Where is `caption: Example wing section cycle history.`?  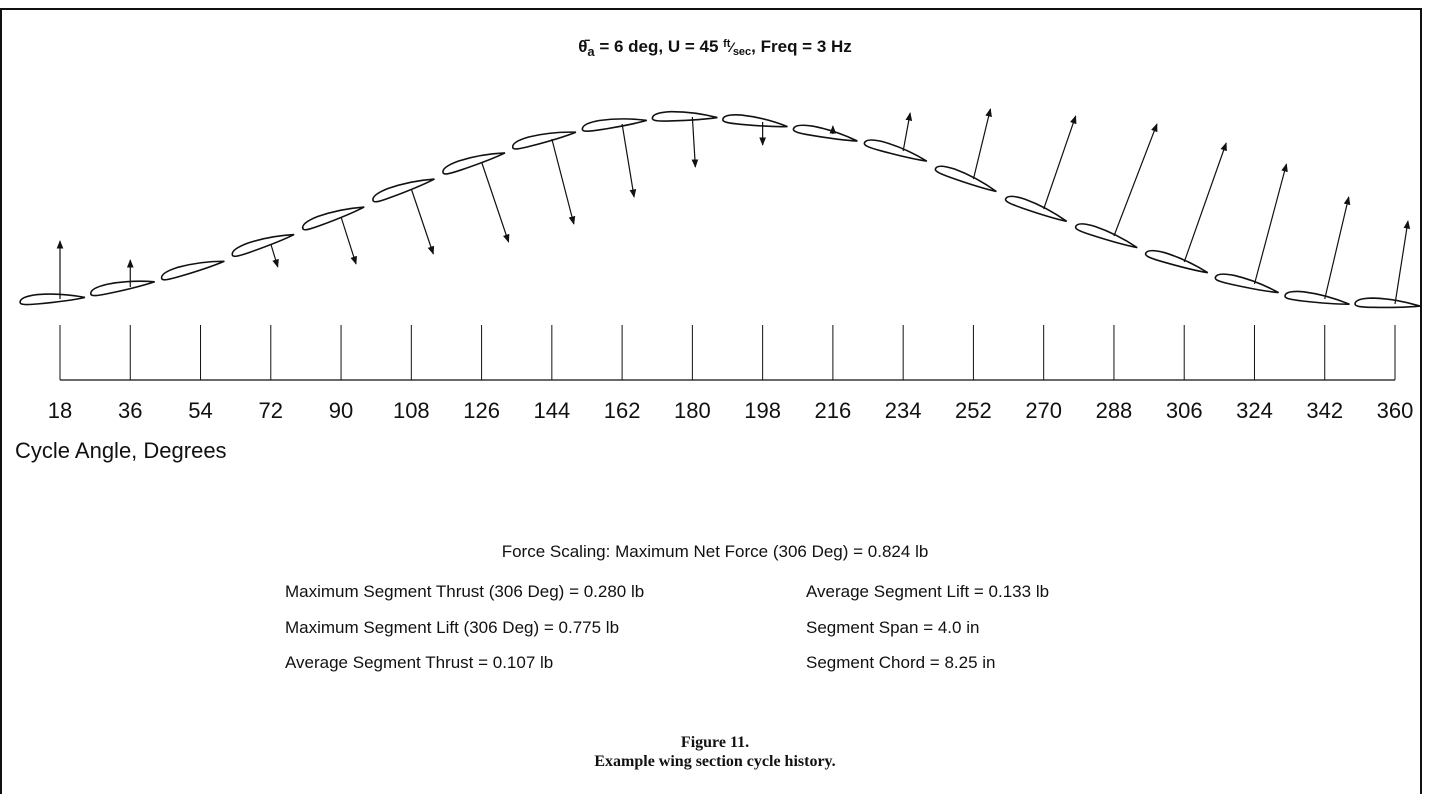
caption: Example wing section cycle history. is located at coordinates (714, 761).